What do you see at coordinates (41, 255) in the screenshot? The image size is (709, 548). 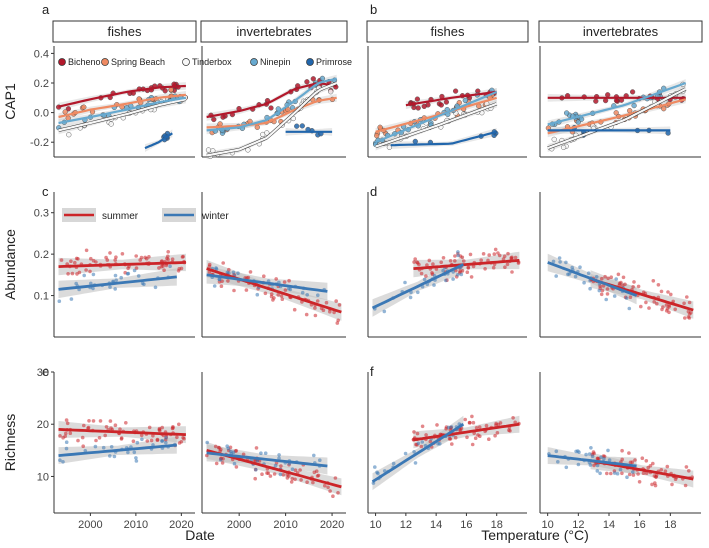 I see `y-tick-label: 0.2` at bounding box center [41, 255].